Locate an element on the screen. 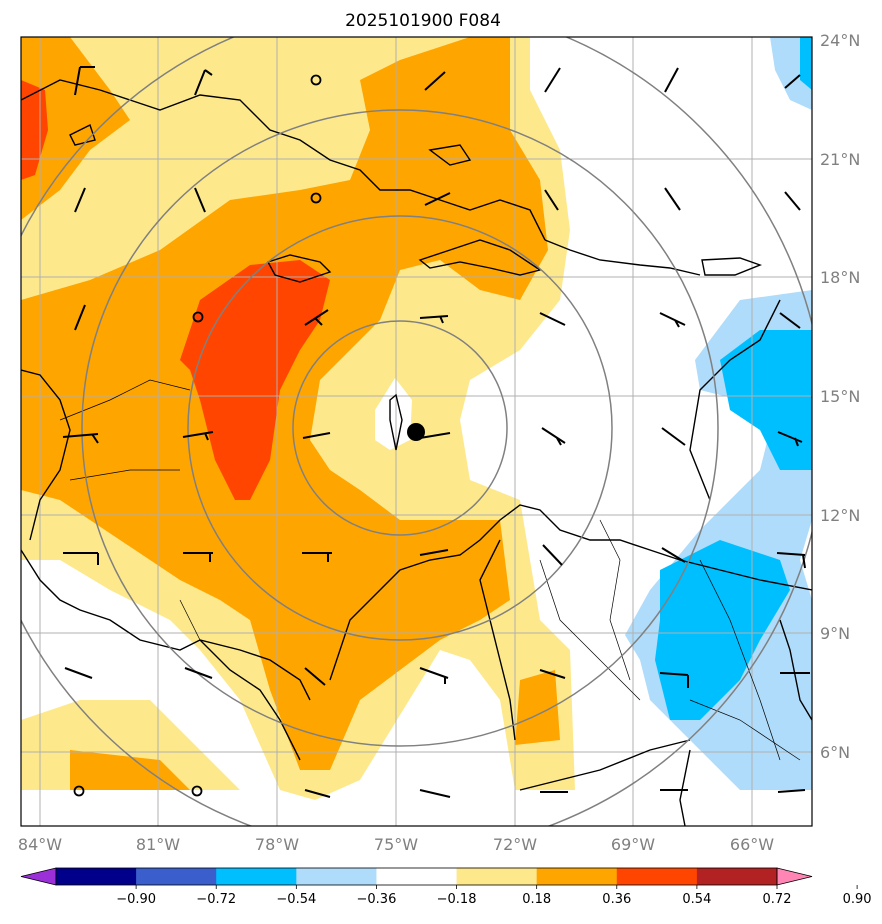  colorbar-label: −0.54 is located at coordinates (296, 899).